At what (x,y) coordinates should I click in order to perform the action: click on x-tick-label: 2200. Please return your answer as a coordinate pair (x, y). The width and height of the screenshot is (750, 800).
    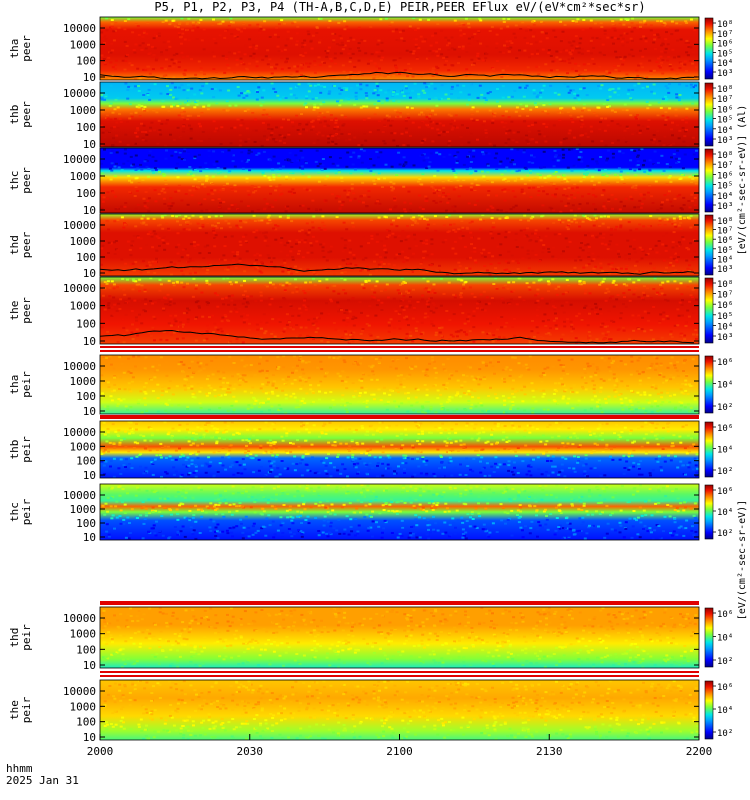
    Looking at the image, I should click on (699, 751).